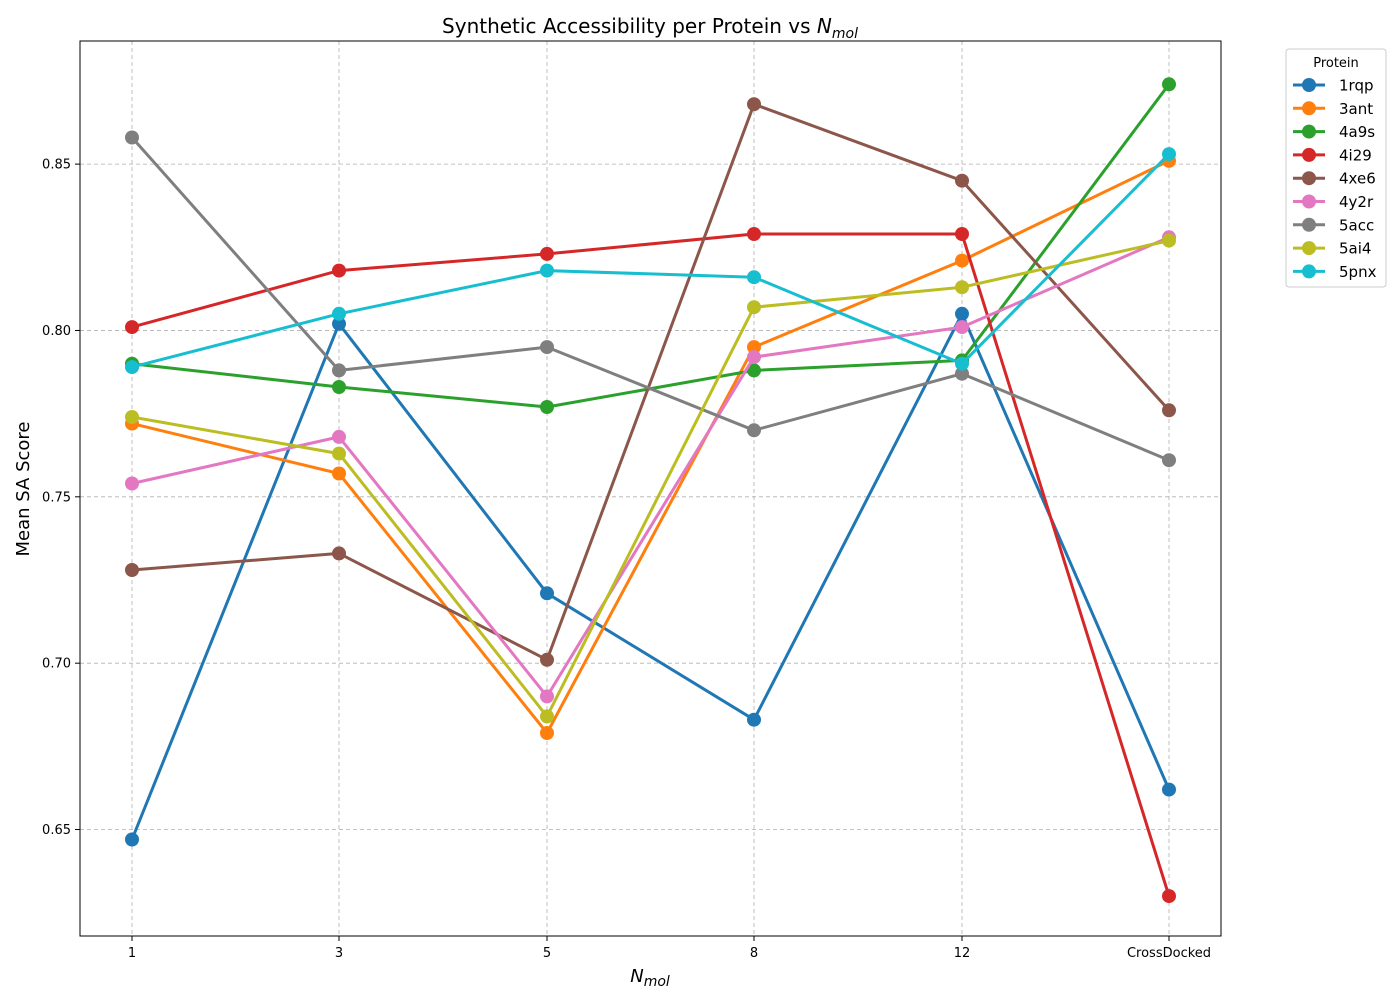 The height and width of the screenshot is (1000, 1400). I want to click on y-tick-label: 0.85, so click(56, 165).